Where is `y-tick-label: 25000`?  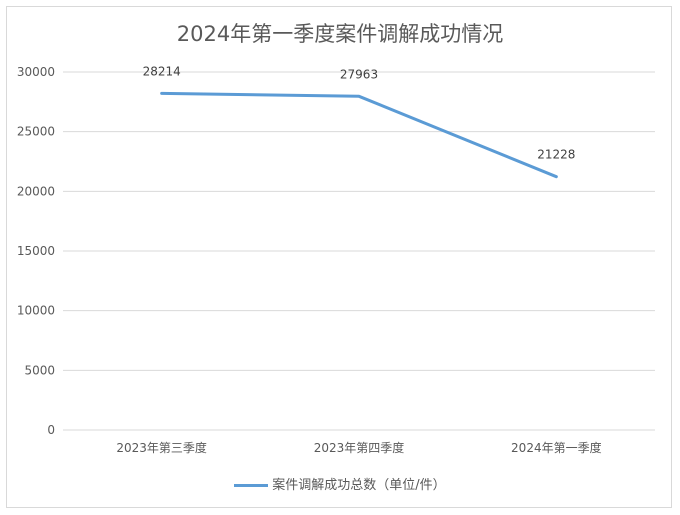 y-tick-label: 25000 is located at coordinates (36, 132).